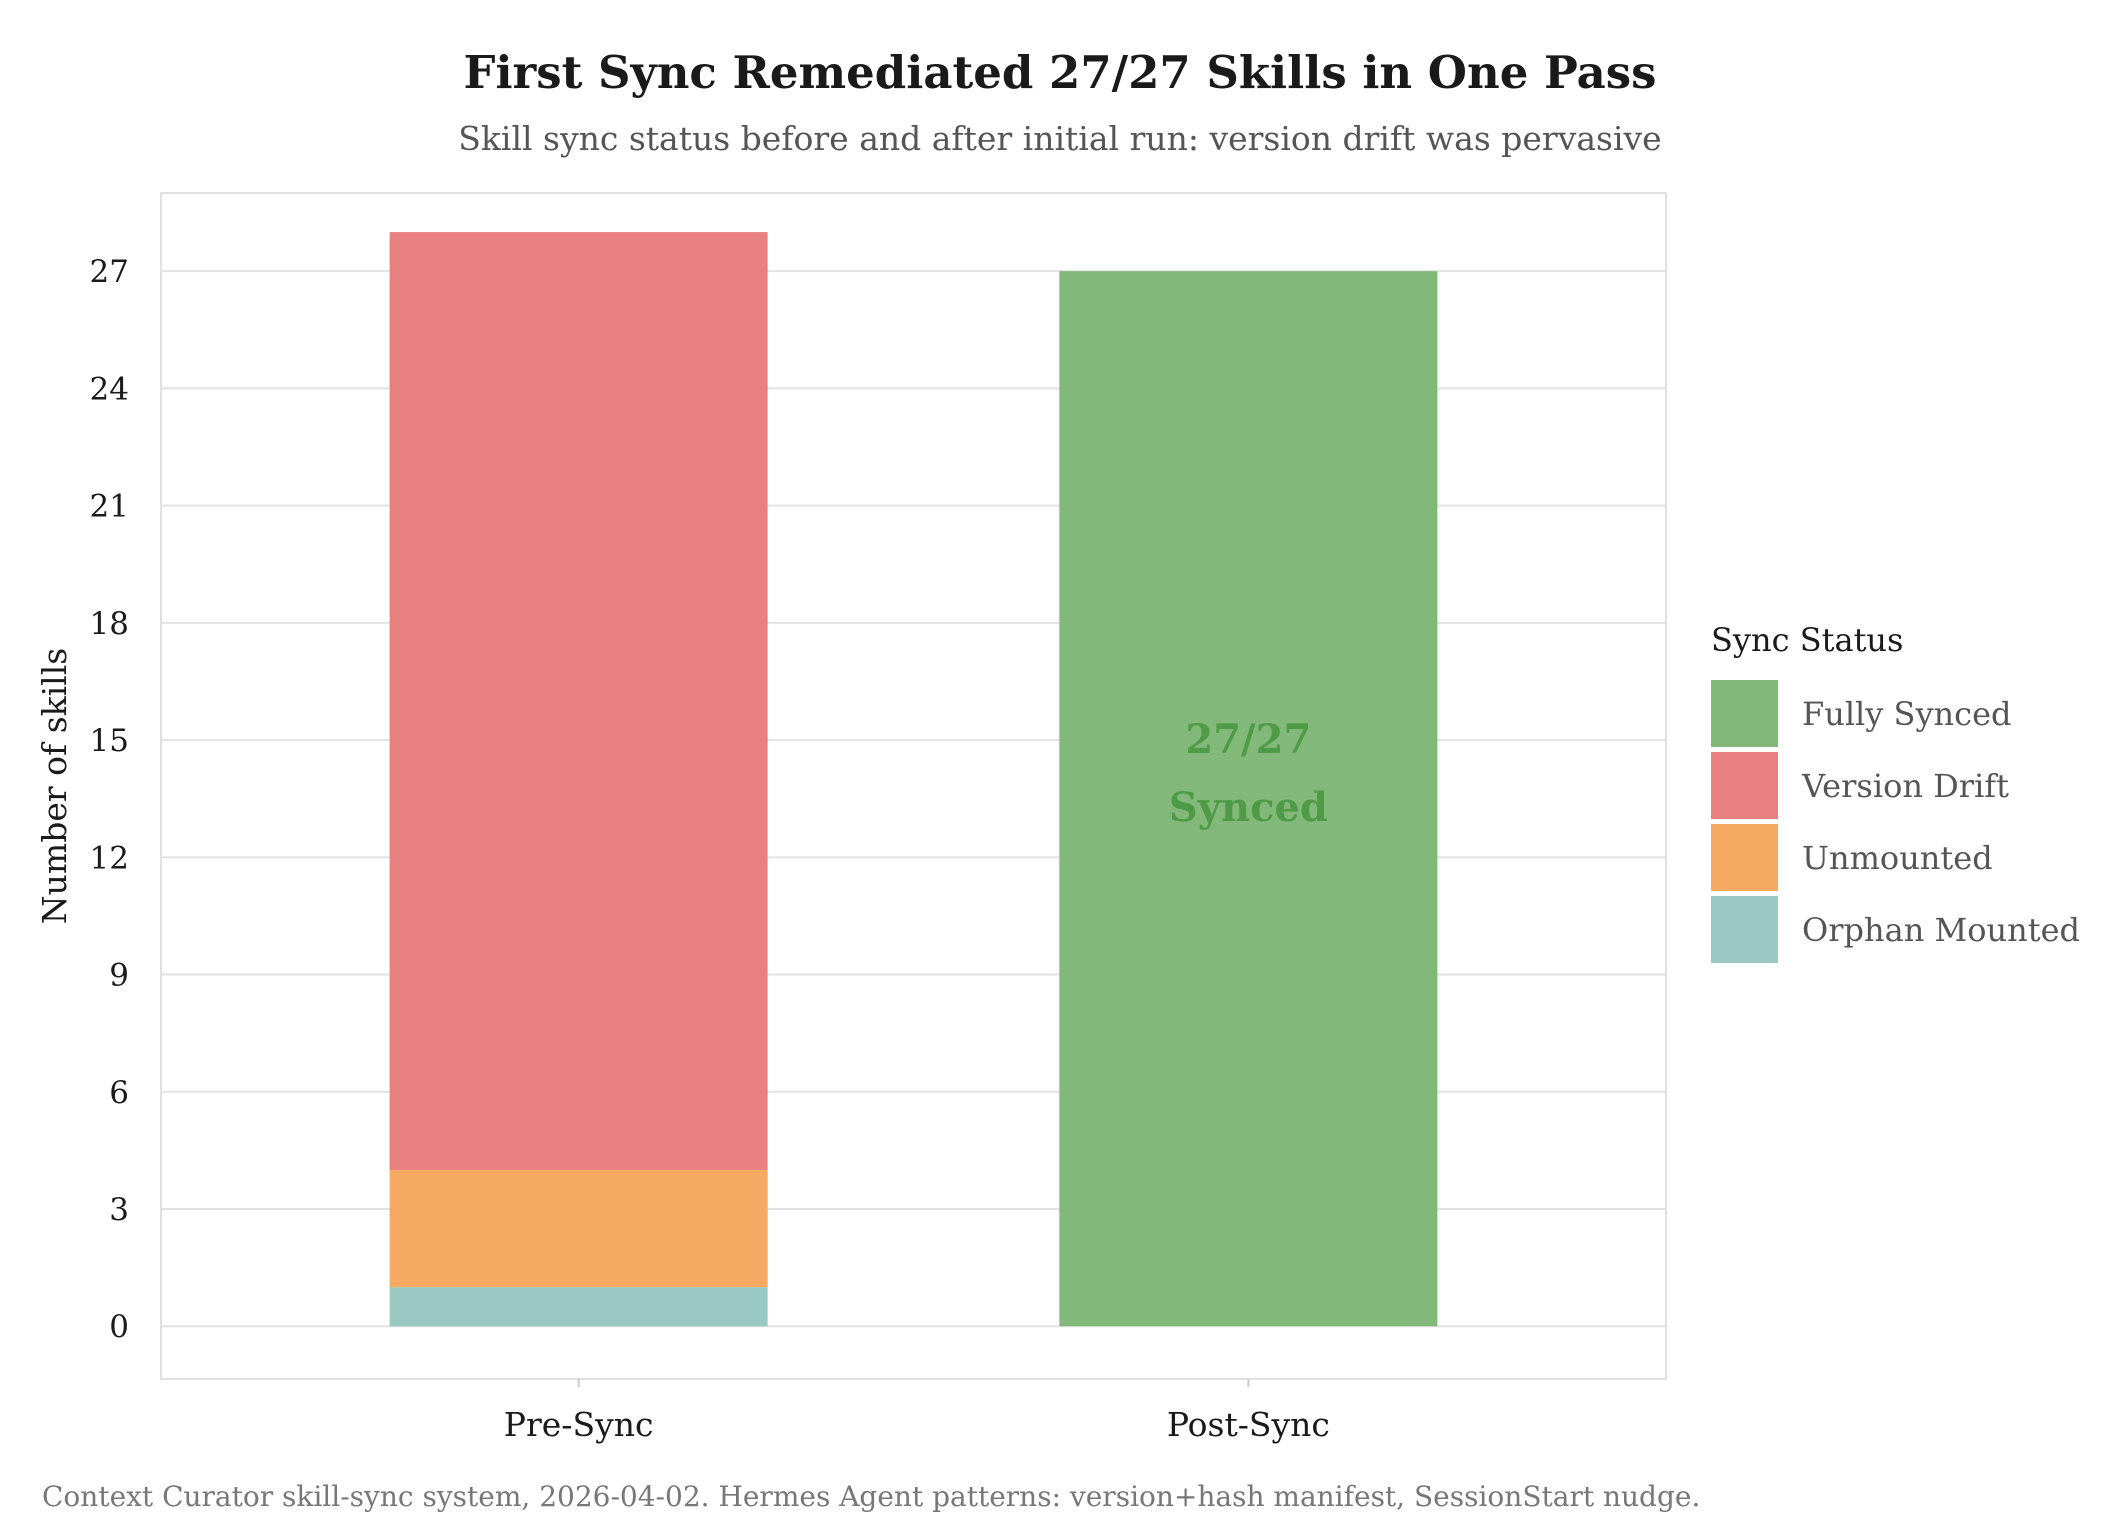 Image resolution: width=2125 pixels, height=1535 pixels. I want to click on bar-pre-sync-unmounted, so click(578, 1228).